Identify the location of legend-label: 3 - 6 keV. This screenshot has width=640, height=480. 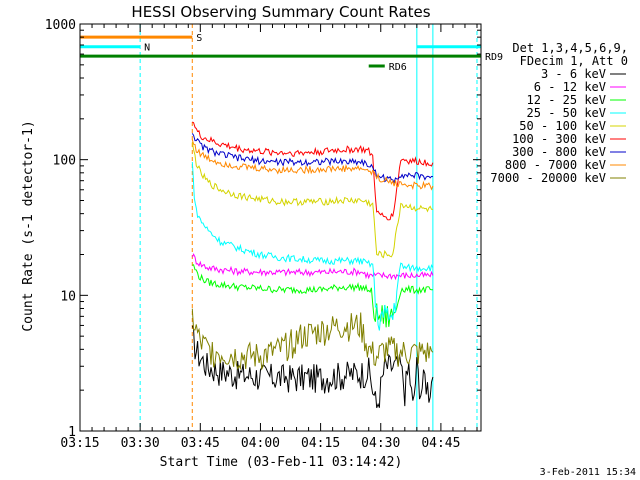
(573, 74).